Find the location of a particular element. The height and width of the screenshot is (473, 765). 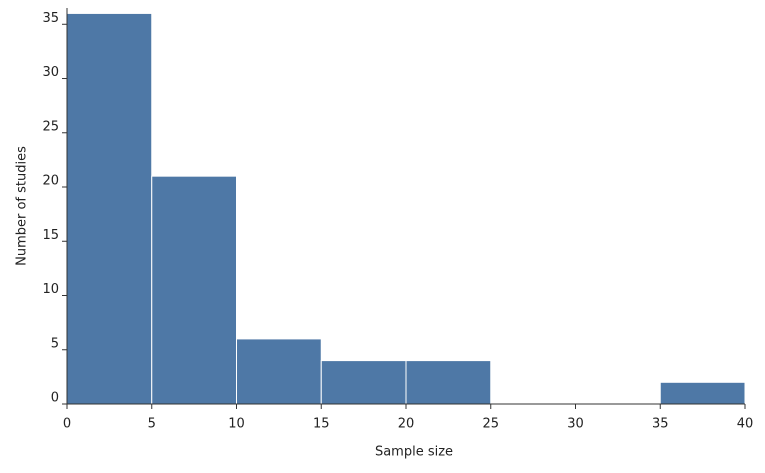

y-tick-label: 20 is located at coordinates (50, 181).